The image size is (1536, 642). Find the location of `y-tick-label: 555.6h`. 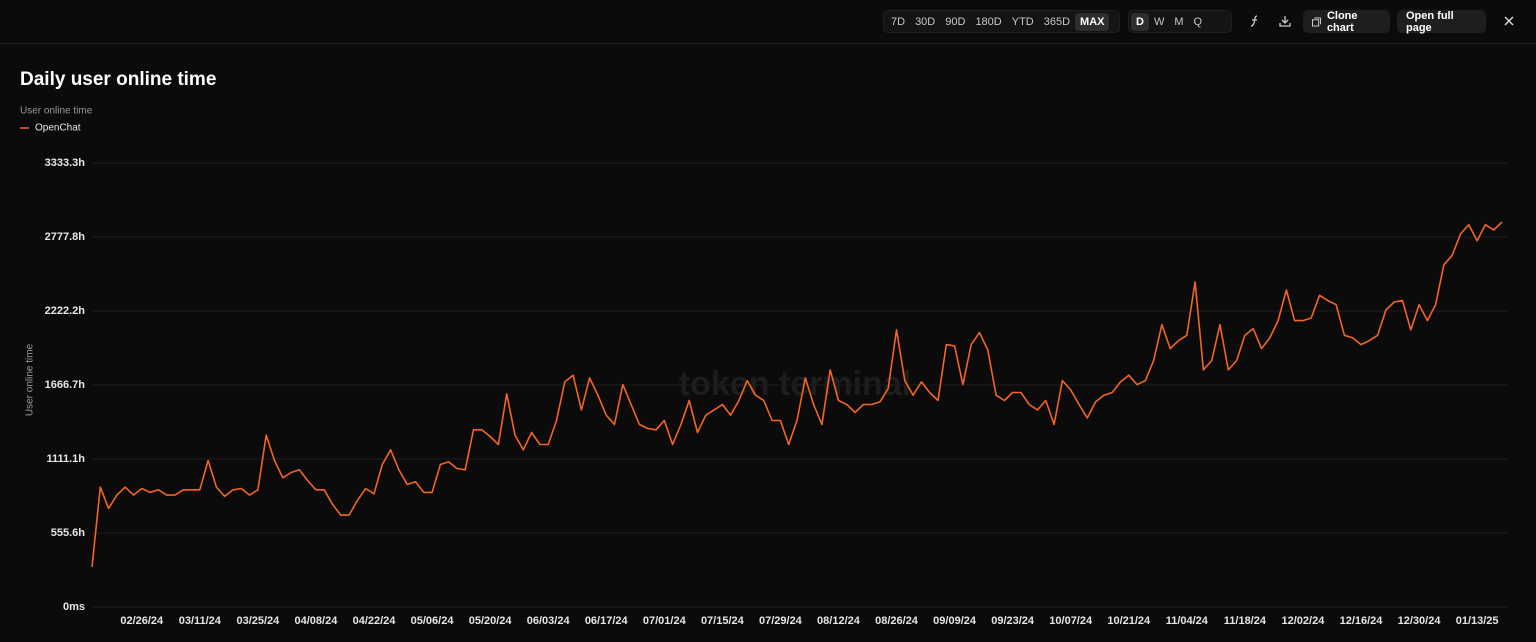

y-tick-label: 555.6h is located at coordinates (68, 533).